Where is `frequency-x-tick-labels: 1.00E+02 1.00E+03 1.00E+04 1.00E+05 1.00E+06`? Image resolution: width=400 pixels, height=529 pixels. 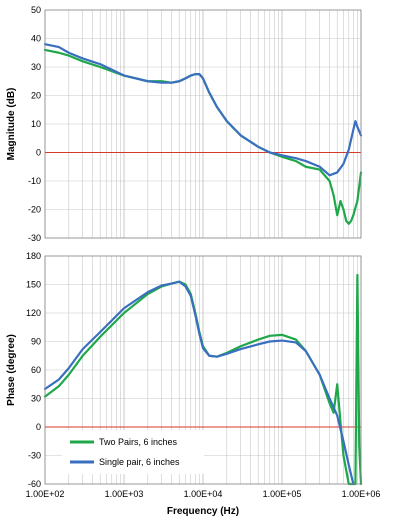 frequency-x-tick-labels: 1.00E+02 1.00E+03 1.00E+04 1.00E+05 1.00E+06 is located at coordinates (203, 494).